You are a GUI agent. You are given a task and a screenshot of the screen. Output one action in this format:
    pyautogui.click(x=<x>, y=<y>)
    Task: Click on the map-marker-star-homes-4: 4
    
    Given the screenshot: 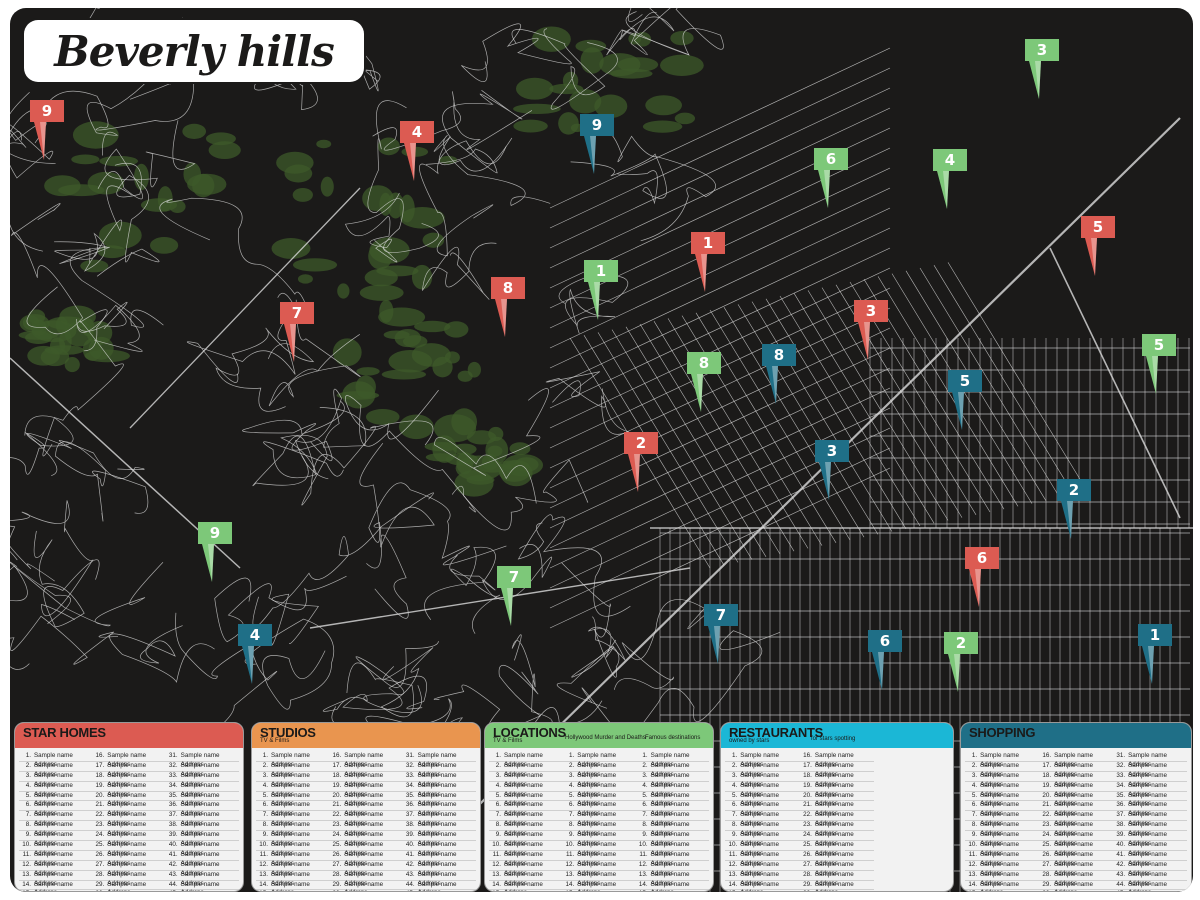 What is the action you would take?
    pyautogui.click(x=417, y=156)
    